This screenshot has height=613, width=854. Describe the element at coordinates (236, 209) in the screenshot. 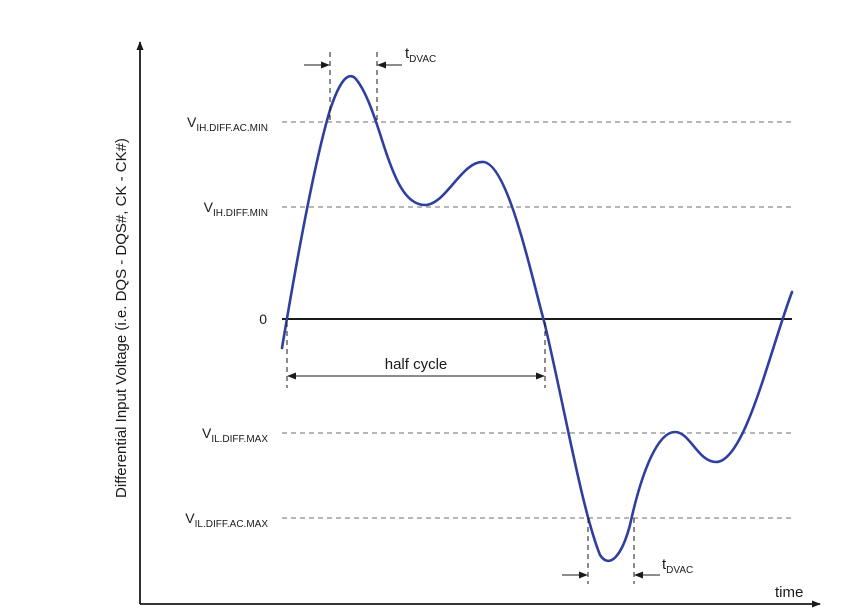

I see `vih-dc-level-label: VIH.DIFF.MIN` at that location.